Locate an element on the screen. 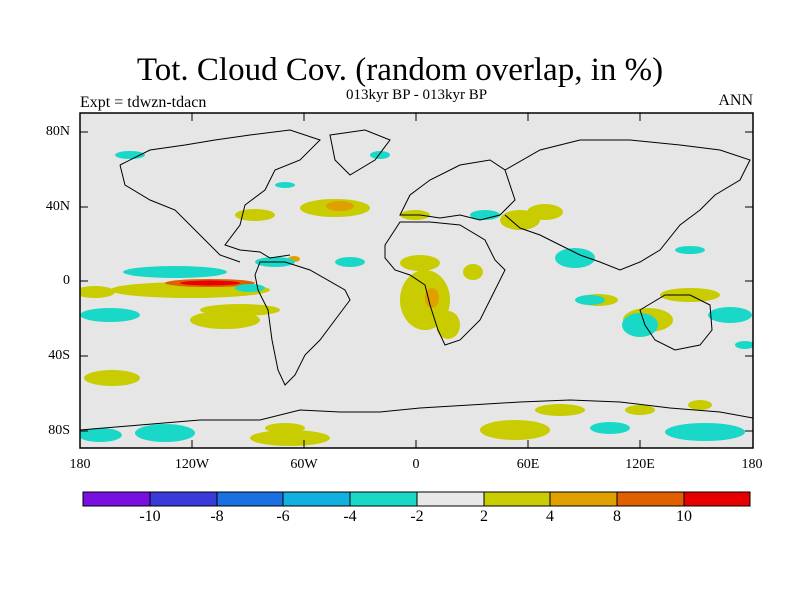 This screenshot has height=600, width=800. colorbar-label: 8 is located at coordinates (617, 516).